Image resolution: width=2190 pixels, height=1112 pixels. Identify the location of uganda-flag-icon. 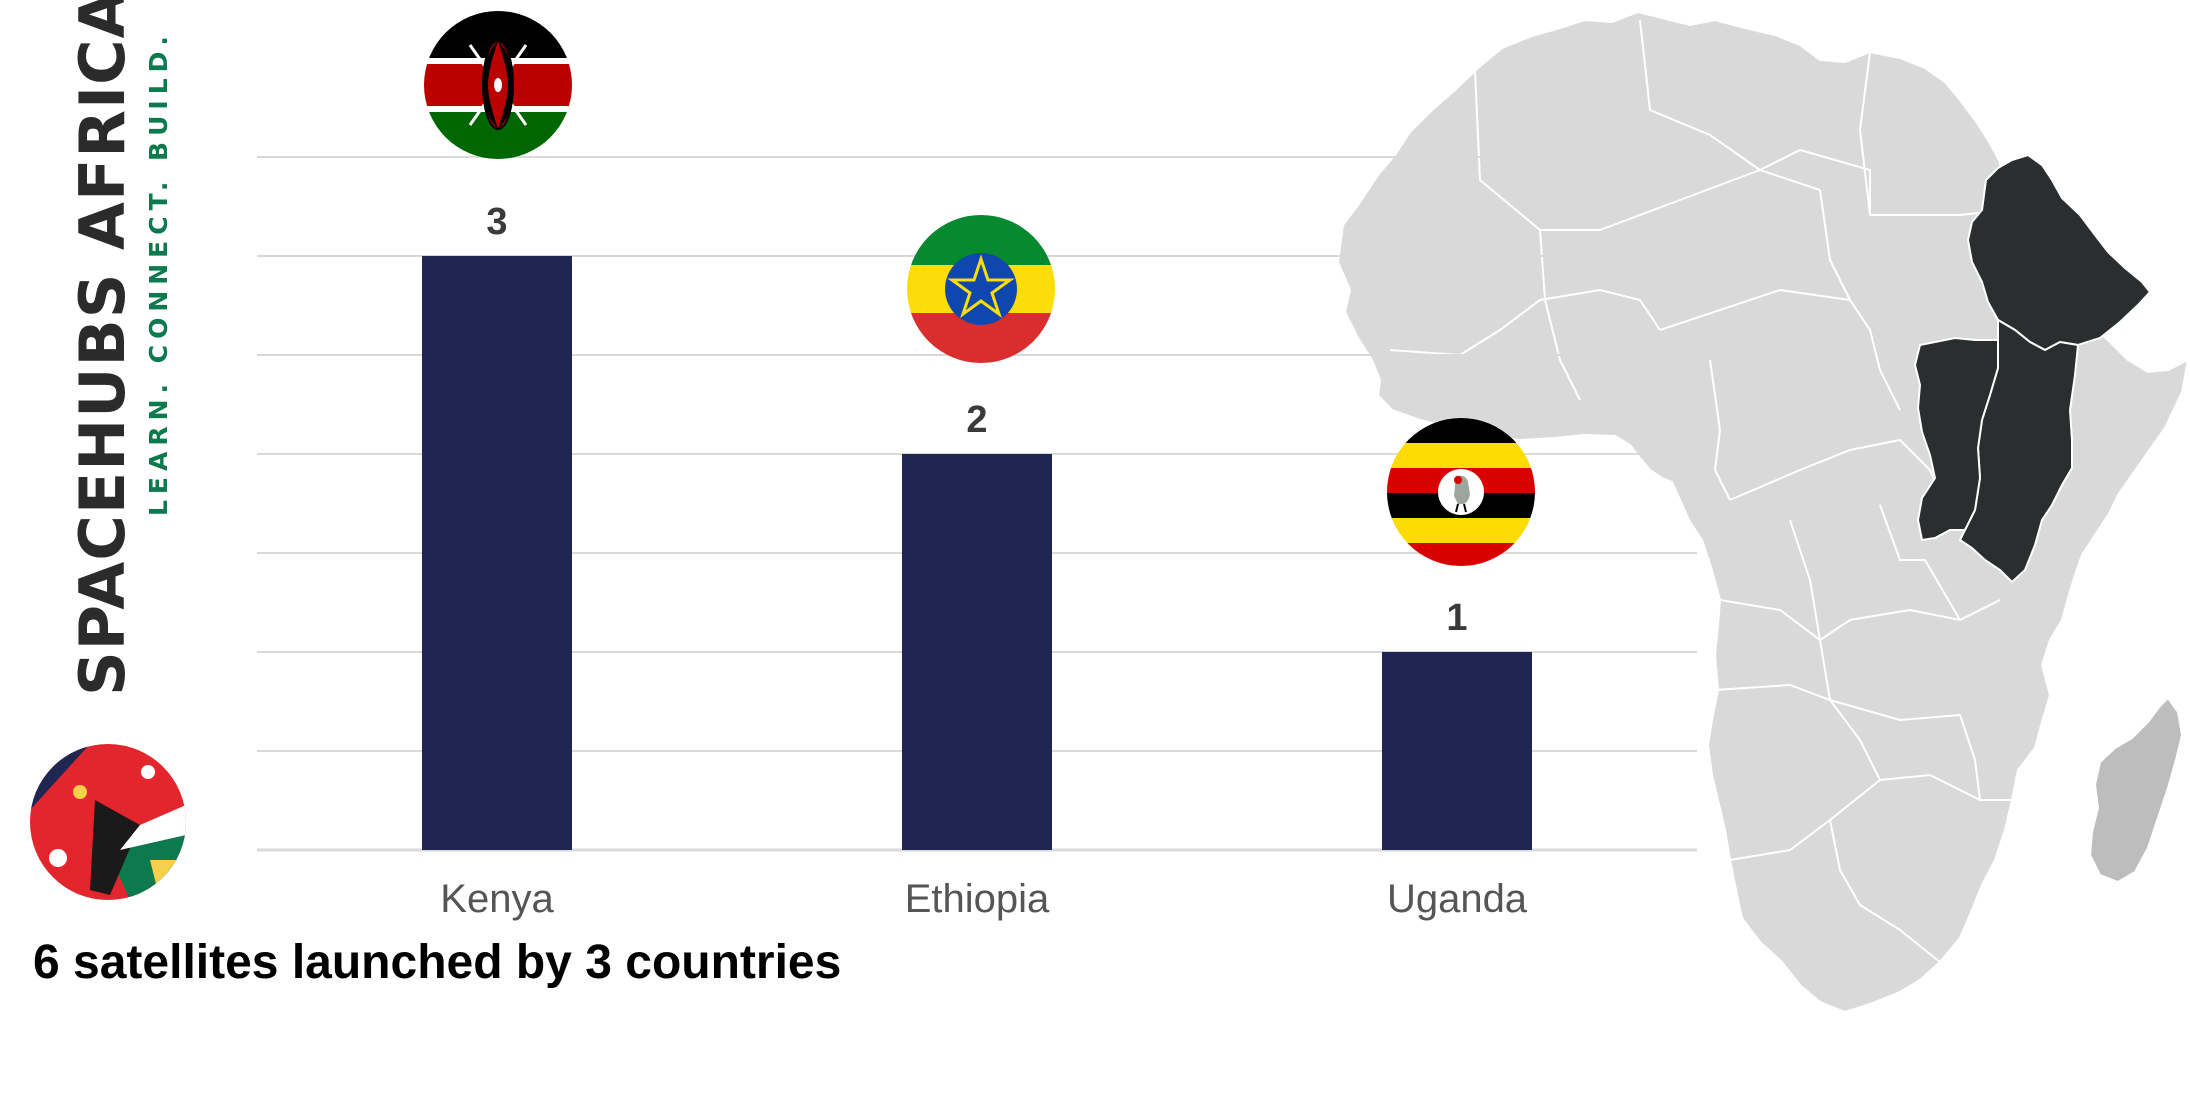
(1461, 492).